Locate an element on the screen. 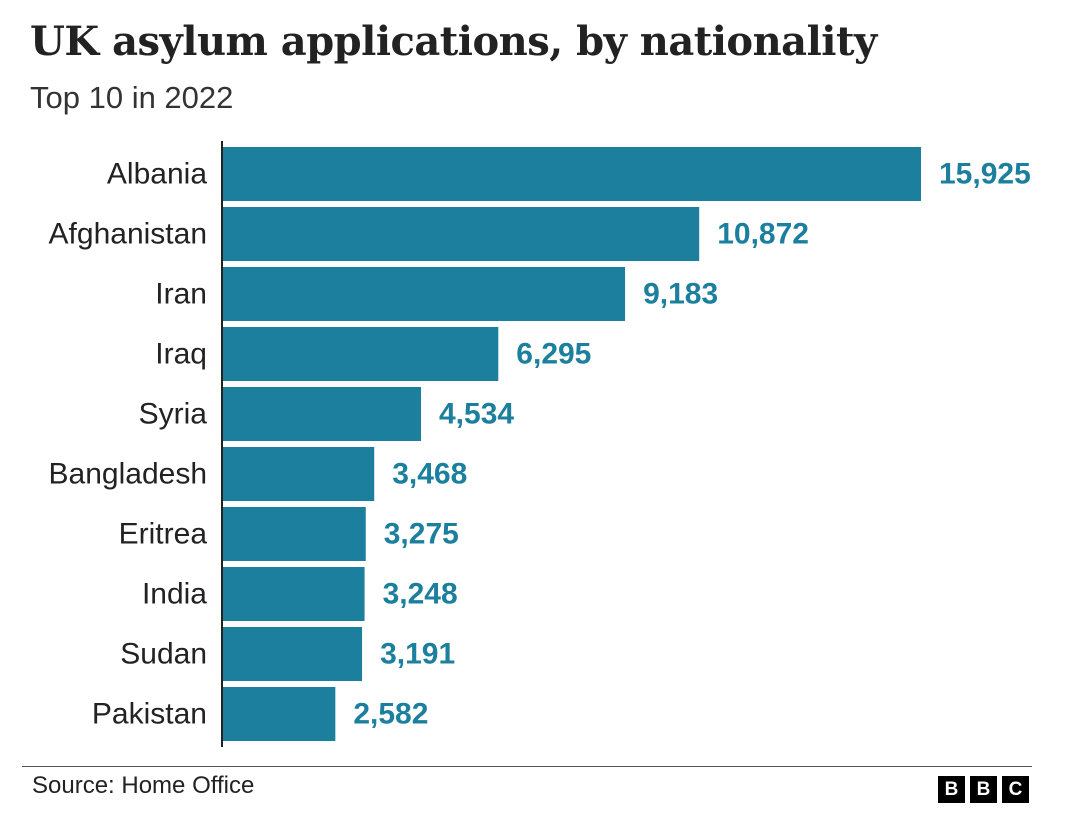 The width and height of the screenshot is (1080, 827). logo-letter-2: B is located at coordinates (983, 789).